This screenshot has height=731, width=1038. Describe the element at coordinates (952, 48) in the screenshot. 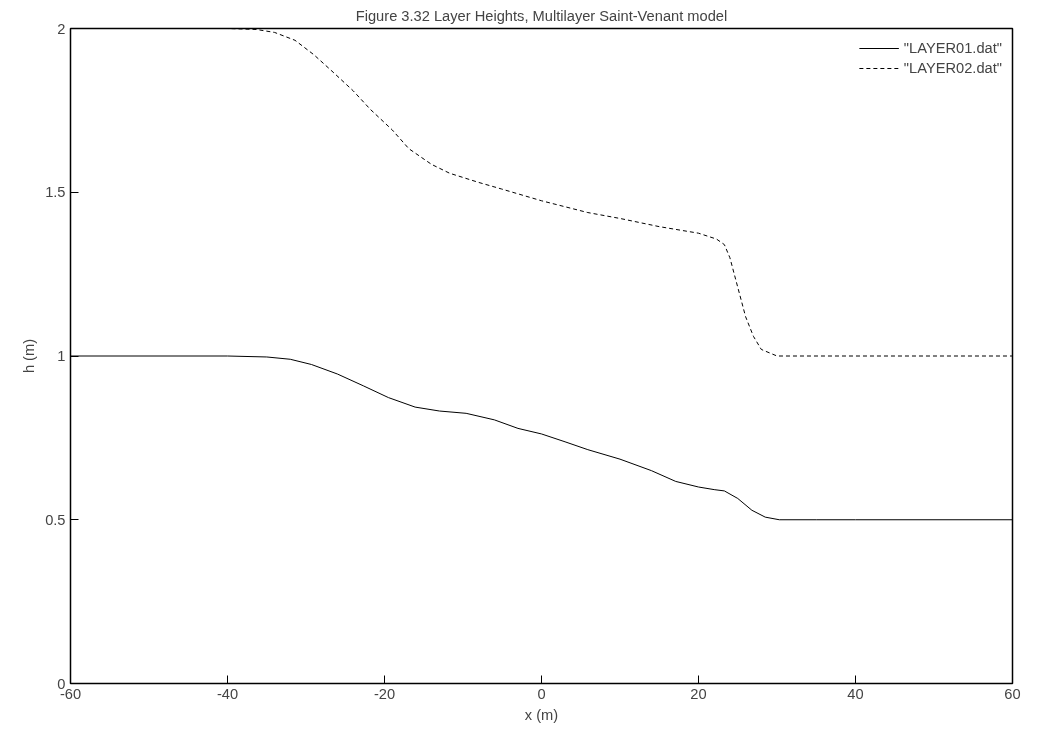

I see `legend-label: "LAYER01.dat"` at that location.